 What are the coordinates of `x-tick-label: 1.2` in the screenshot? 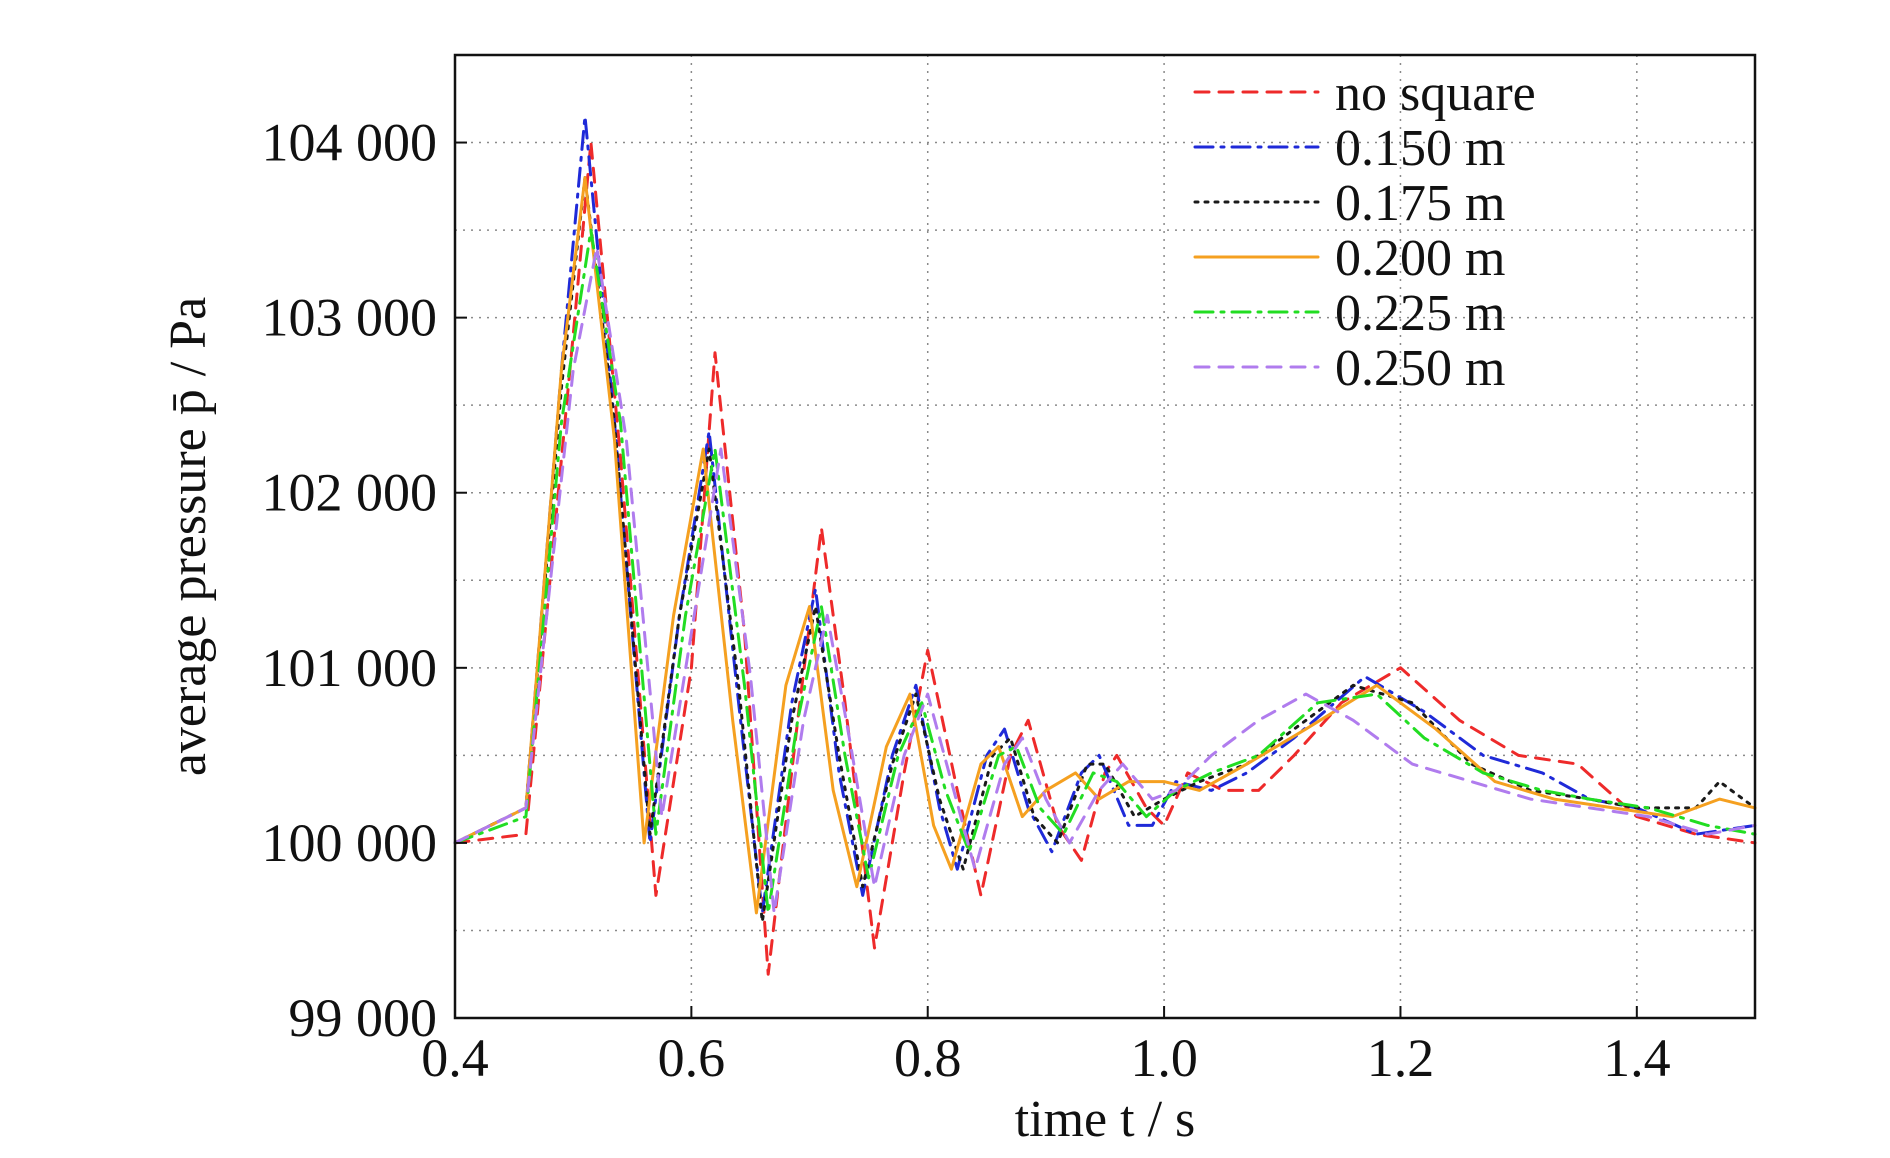 It's located at (1401, 1058).